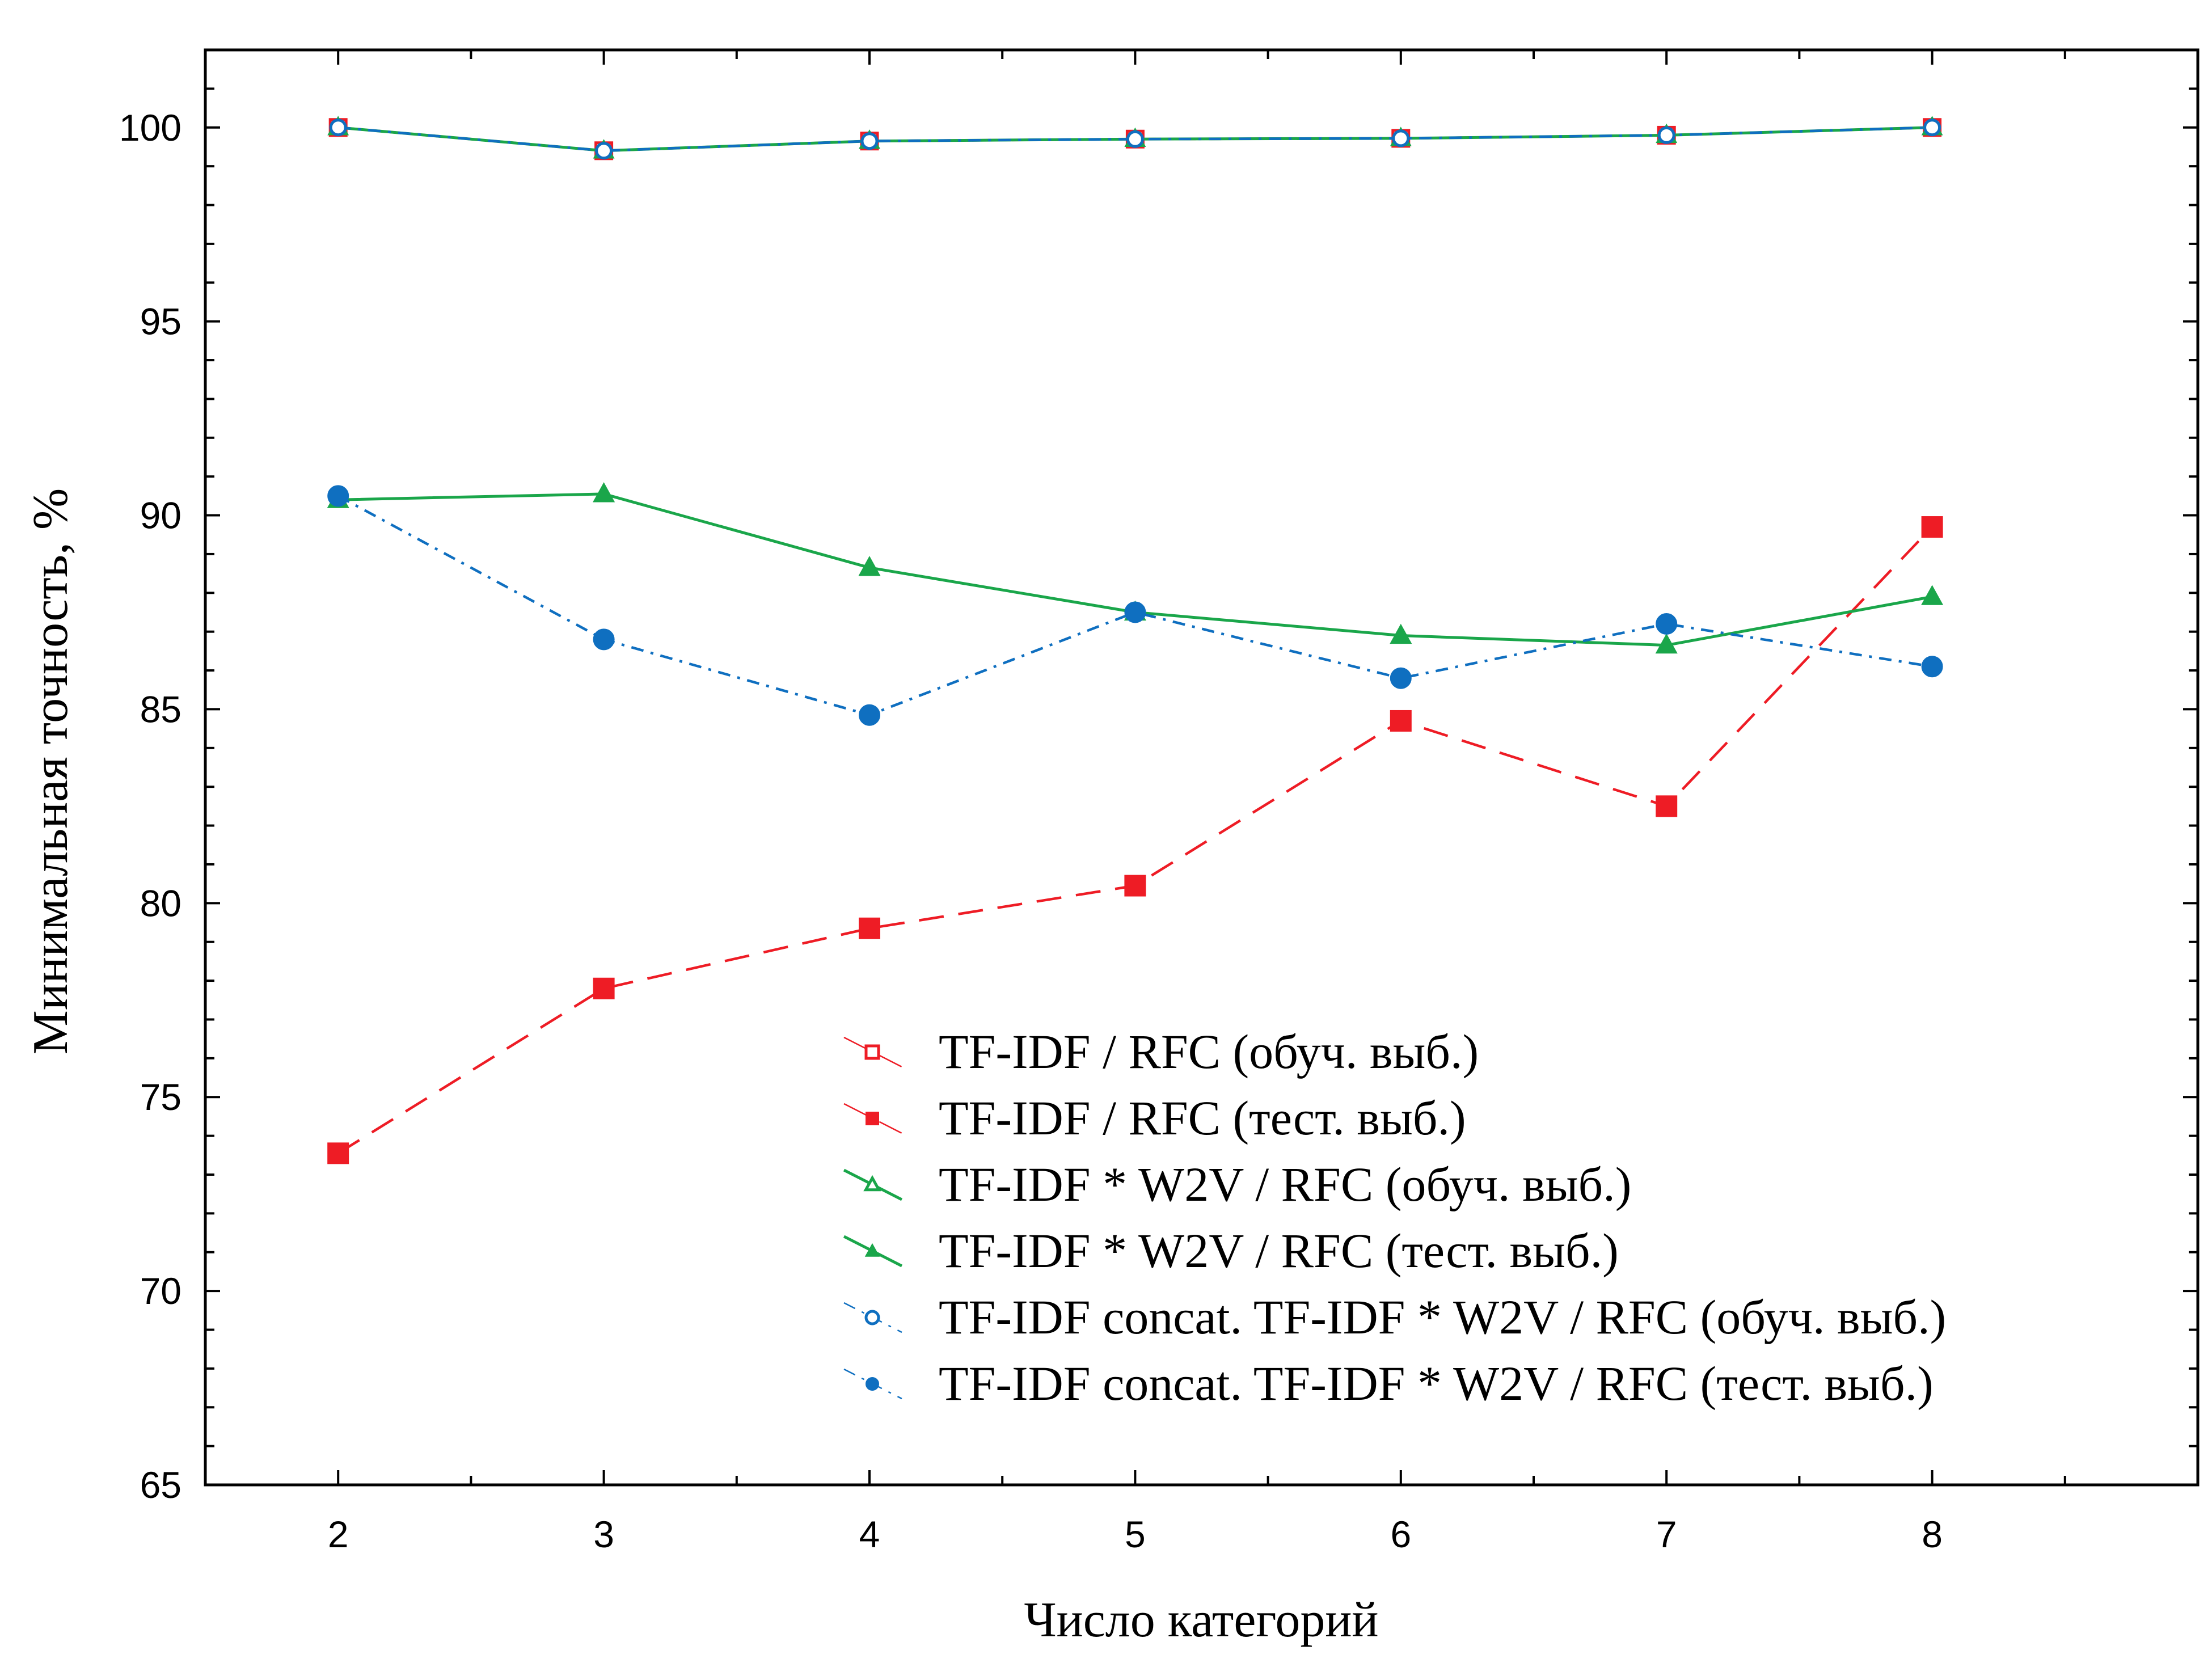 The height and width of the screenshot is (1659, 2212). I want to click on x-tick-label: 8, so click(1932, 1534).